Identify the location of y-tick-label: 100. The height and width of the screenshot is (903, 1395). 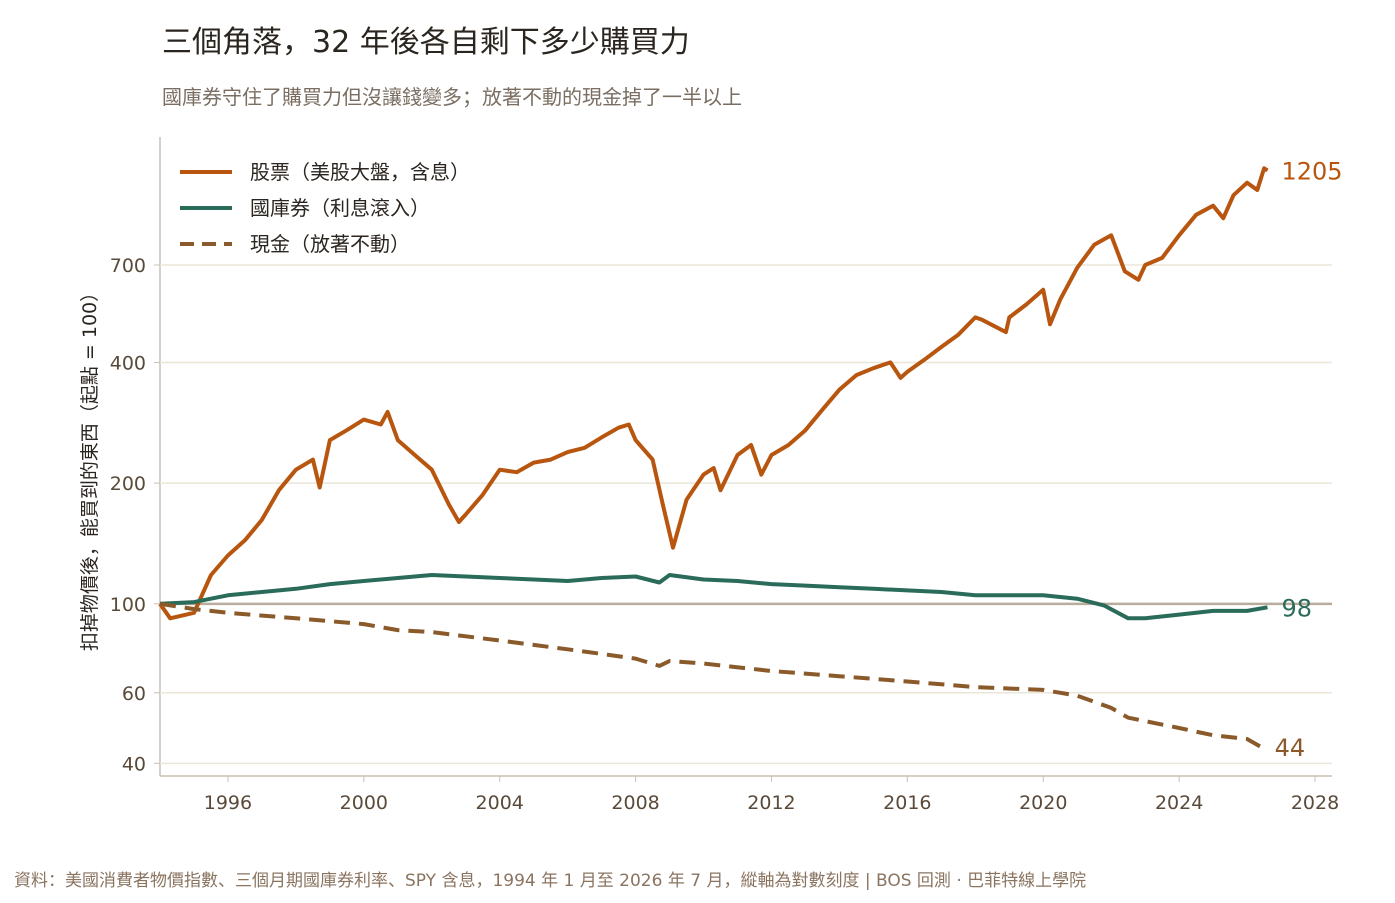
(128, 605).